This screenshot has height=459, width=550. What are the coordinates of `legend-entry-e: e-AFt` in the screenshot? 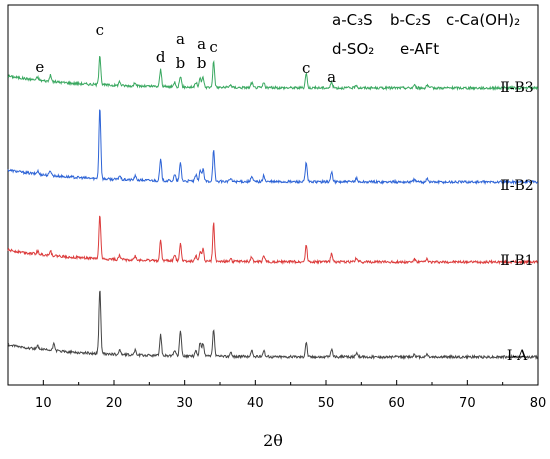 It's located at (419, 49).